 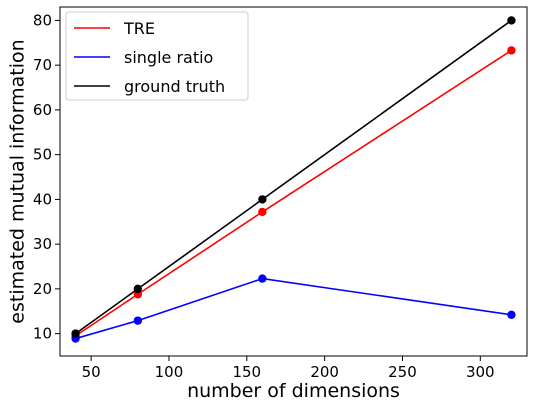 What do you see at coordinates (42, 155) in the screenshot?
I see `y-tick-label: 50` at bounding box center [42, 155].